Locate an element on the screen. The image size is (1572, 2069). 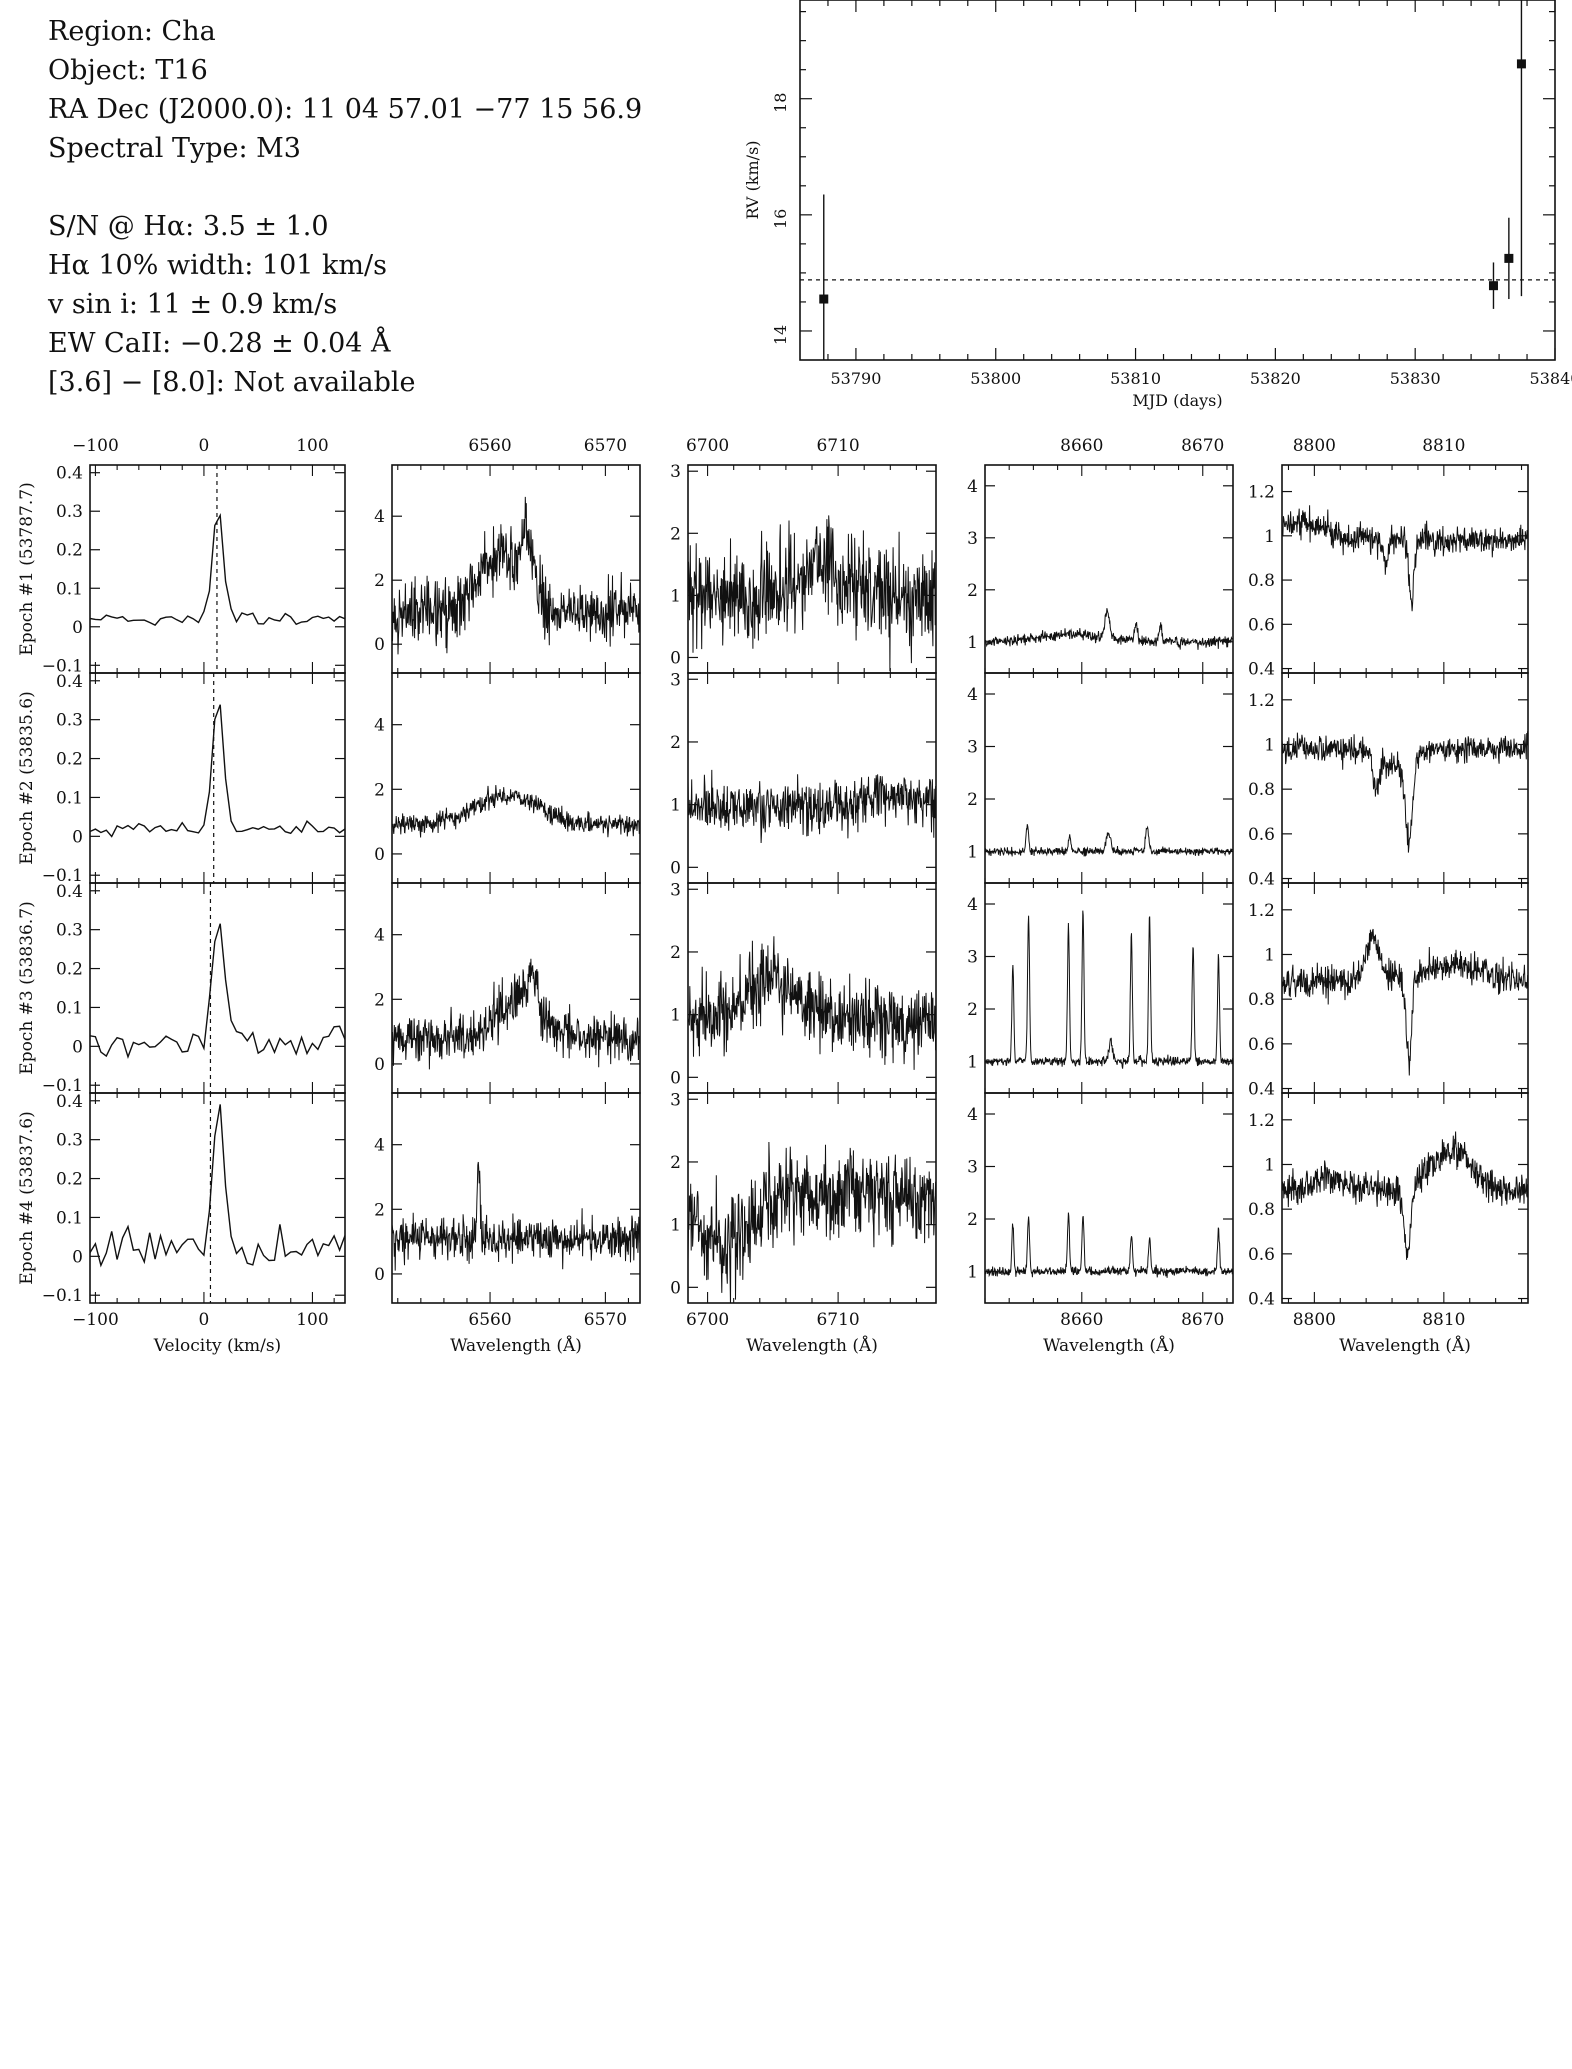
spectrum-y-tick-label: 0.3 is located at coordinates (69, 721).